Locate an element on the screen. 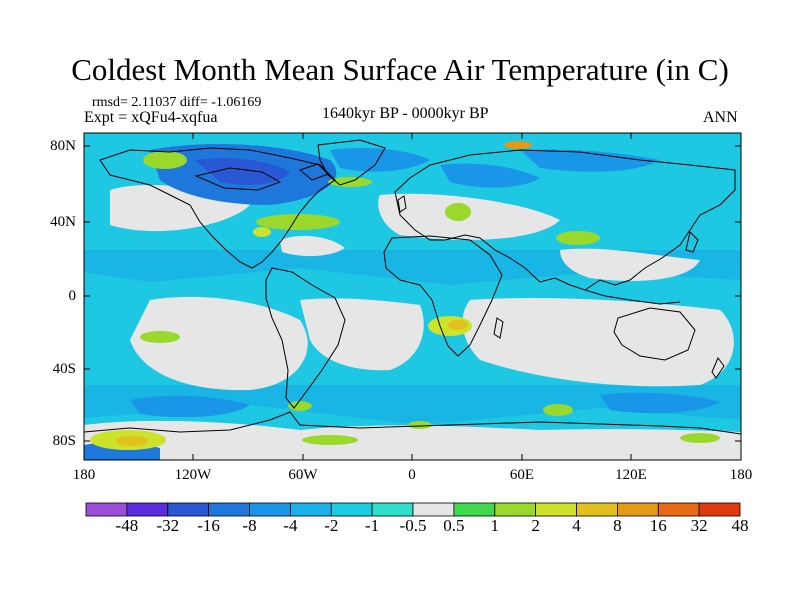 The width and height of the screenshot is (800, 600). japan-coast is located at coordinates (692, 242).